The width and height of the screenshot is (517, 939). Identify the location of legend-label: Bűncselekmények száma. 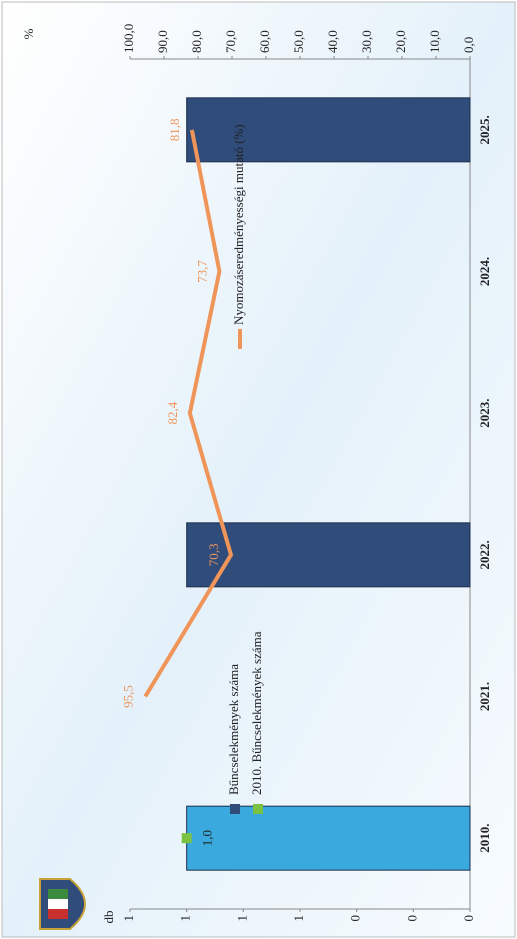
(233, 729).